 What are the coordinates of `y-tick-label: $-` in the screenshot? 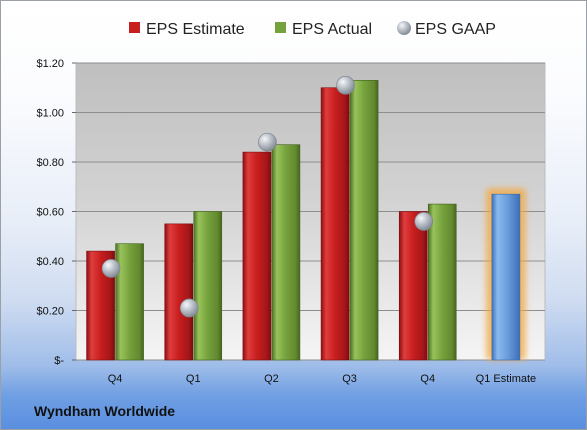 It's located at (59, 361).